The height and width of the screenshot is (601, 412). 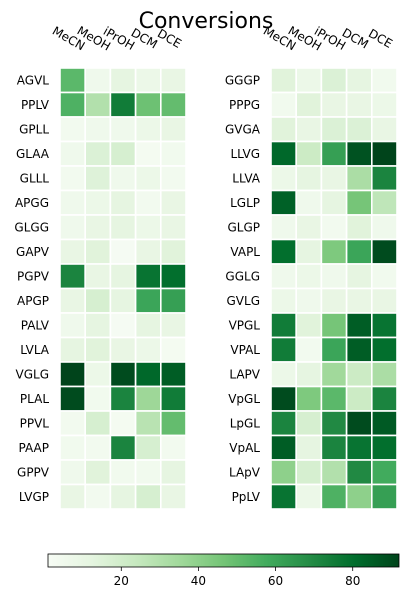 What do you see at coordinates (35, 178) in the screenshot?
I see `row-label: GLLL` at bounding box center [35, 178].